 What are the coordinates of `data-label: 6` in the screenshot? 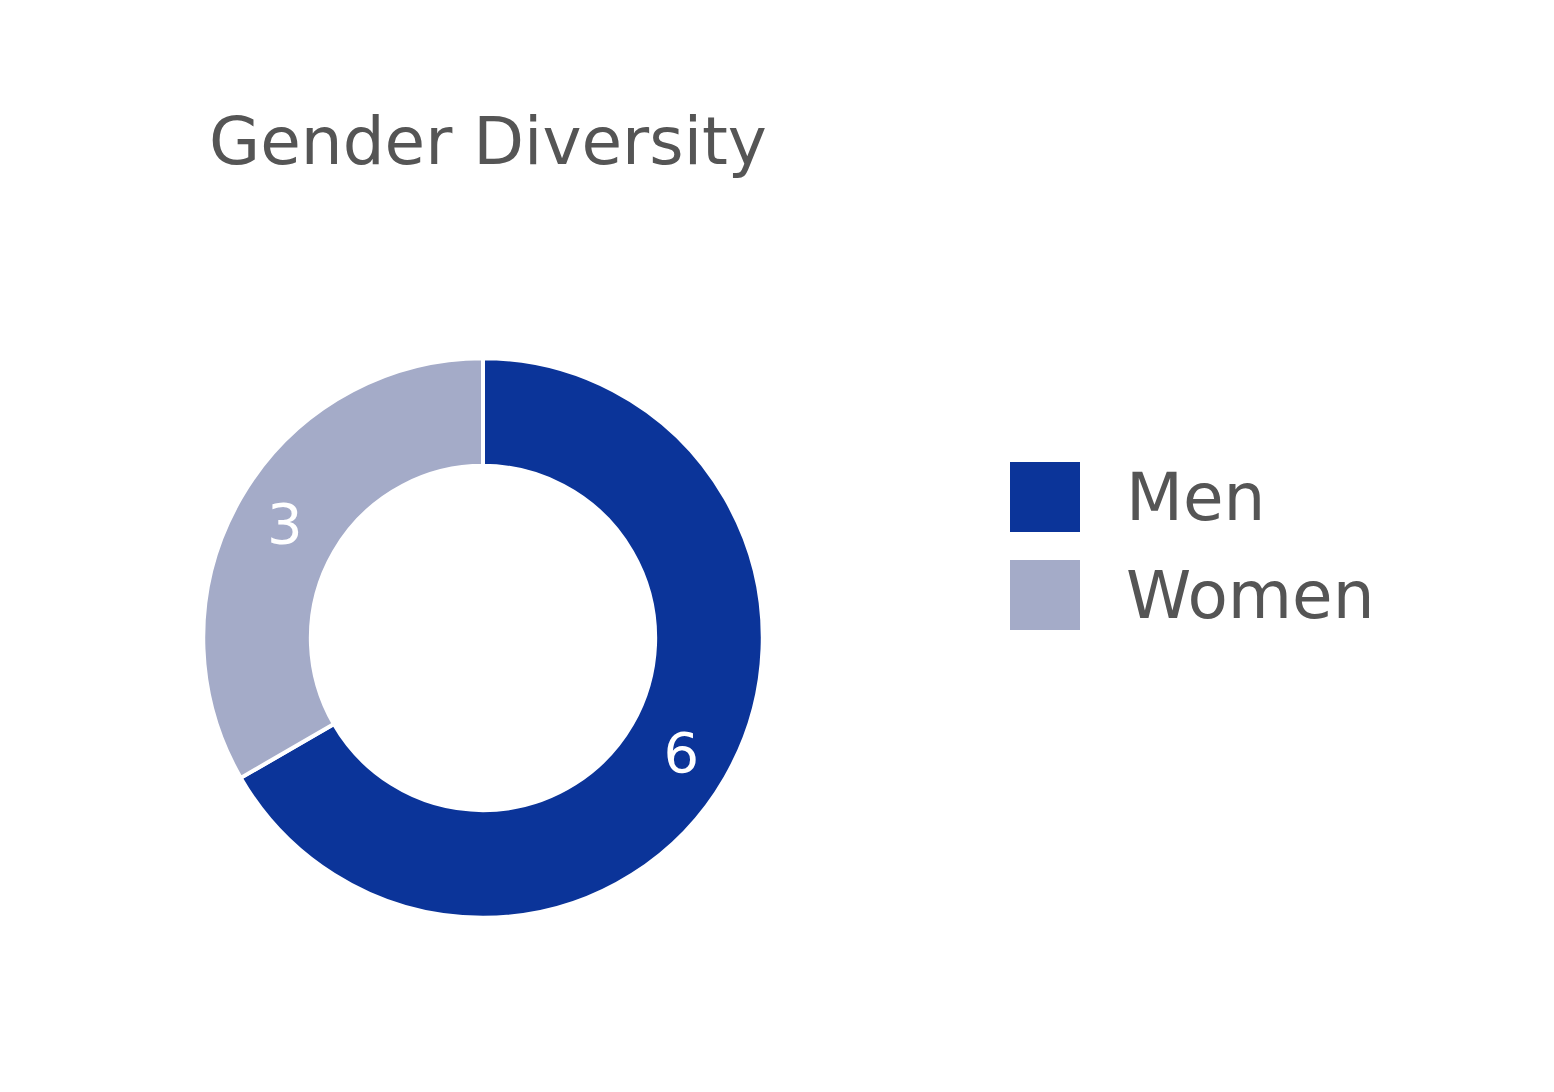 It's located at (681, 752).